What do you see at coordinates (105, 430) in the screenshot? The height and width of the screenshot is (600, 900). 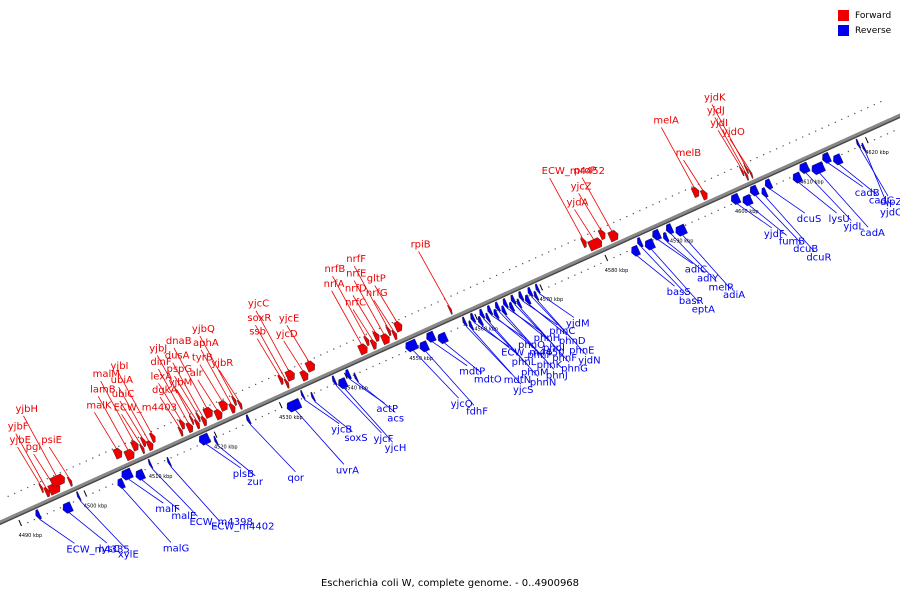 I see `leader-line-malk` at bounding box center [105, 430].